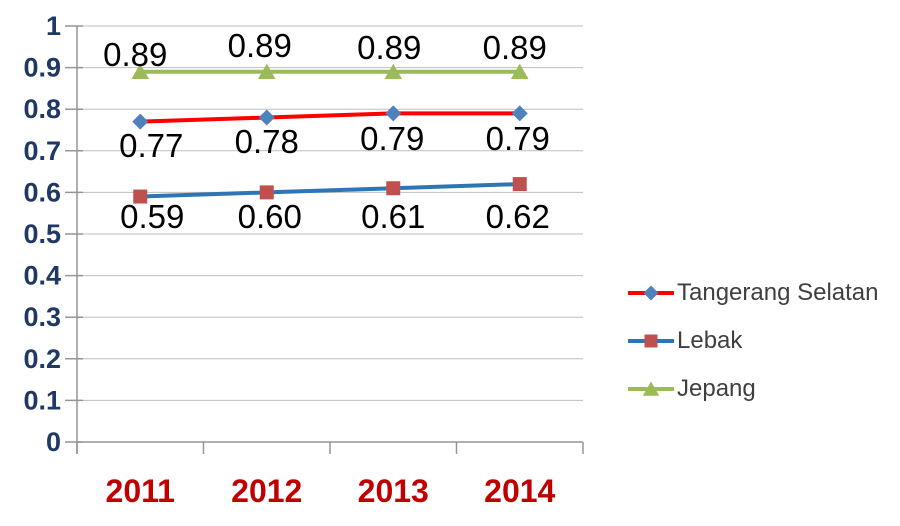 The image size is (900, 526). Describe the element at coordinates (53, 442) in the screenshot. I see `y-tick-label: 0` at that location.